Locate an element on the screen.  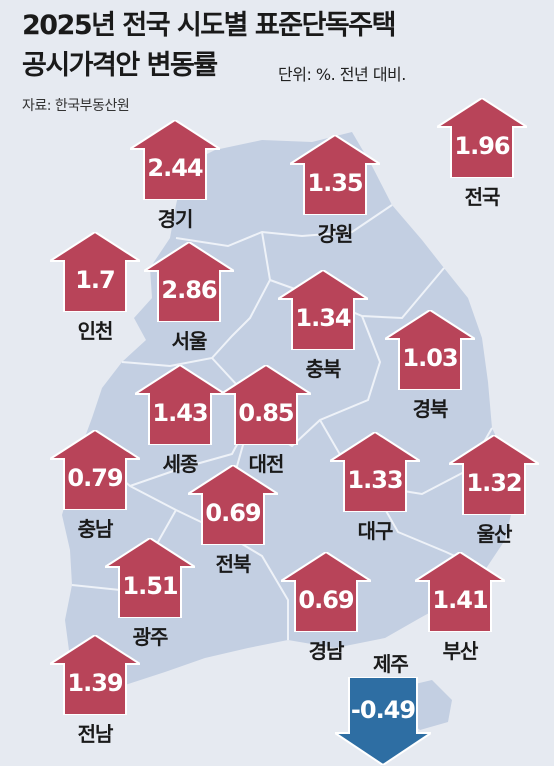
change-value: 1.43 is located at coordinates (180, 413).